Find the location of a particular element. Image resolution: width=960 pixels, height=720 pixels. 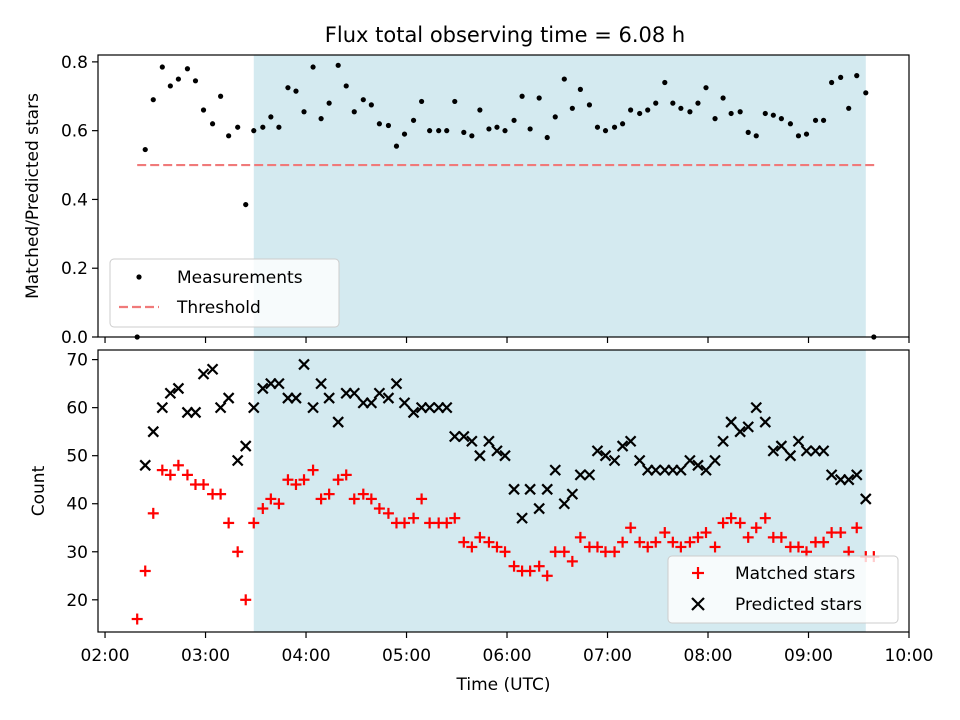

top-legend-box is located at coordinates (224, 293).